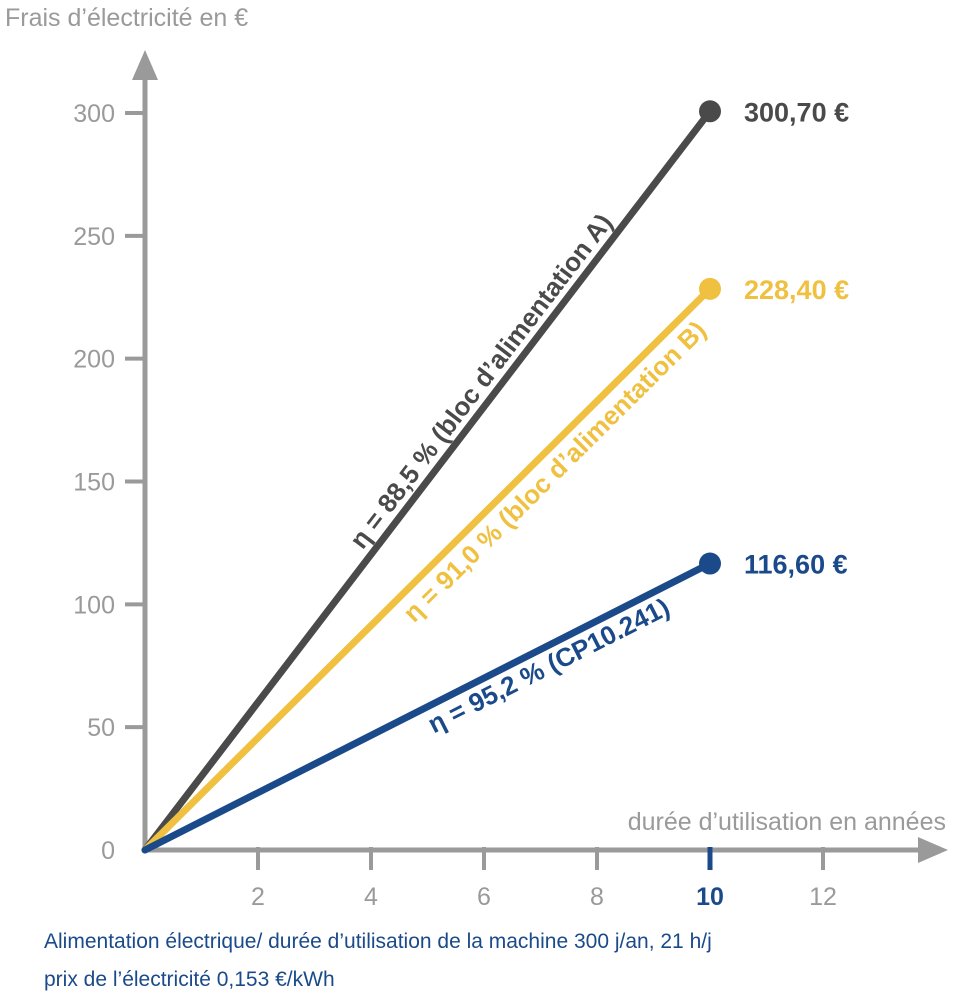  Describe the element at coordinates (710, 897) in the screenshot. I see `x-tick-label: 10` at that location.